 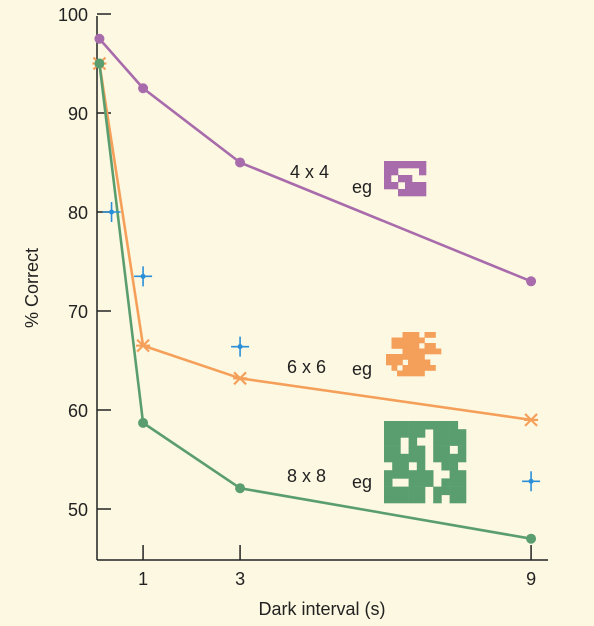 What do you see at coordinates (240, 579) in the screenshot?
I see `x-tick-label: 3` at bounding box center [240, 579].